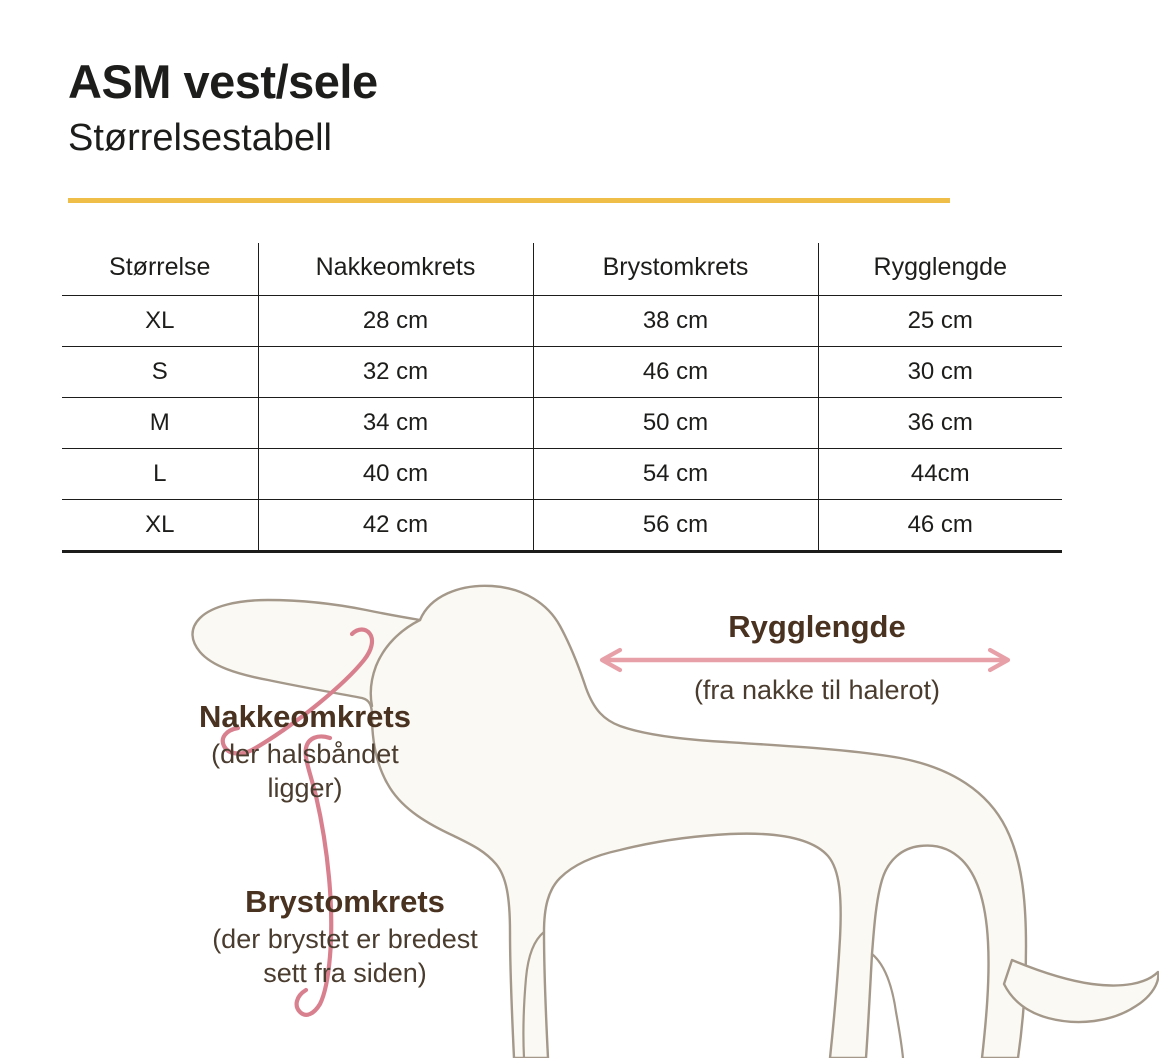 Image resolution: width=1159 pixels, height=1058 pixels. I want to click on label-chest-girth-title: Brystomkrets, so click(345, 901).